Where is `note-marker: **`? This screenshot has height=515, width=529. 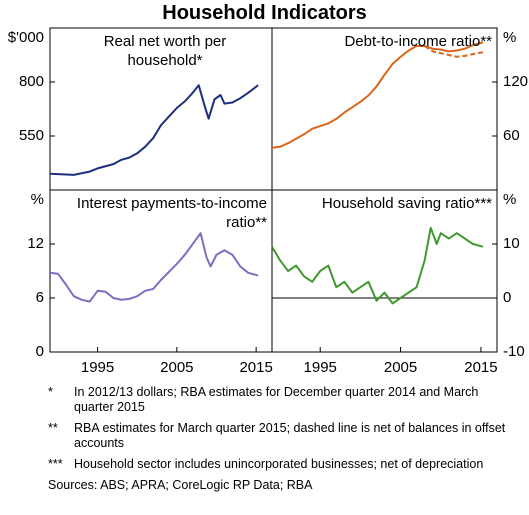 note-marker: ** is located at coordinates (53, 428).